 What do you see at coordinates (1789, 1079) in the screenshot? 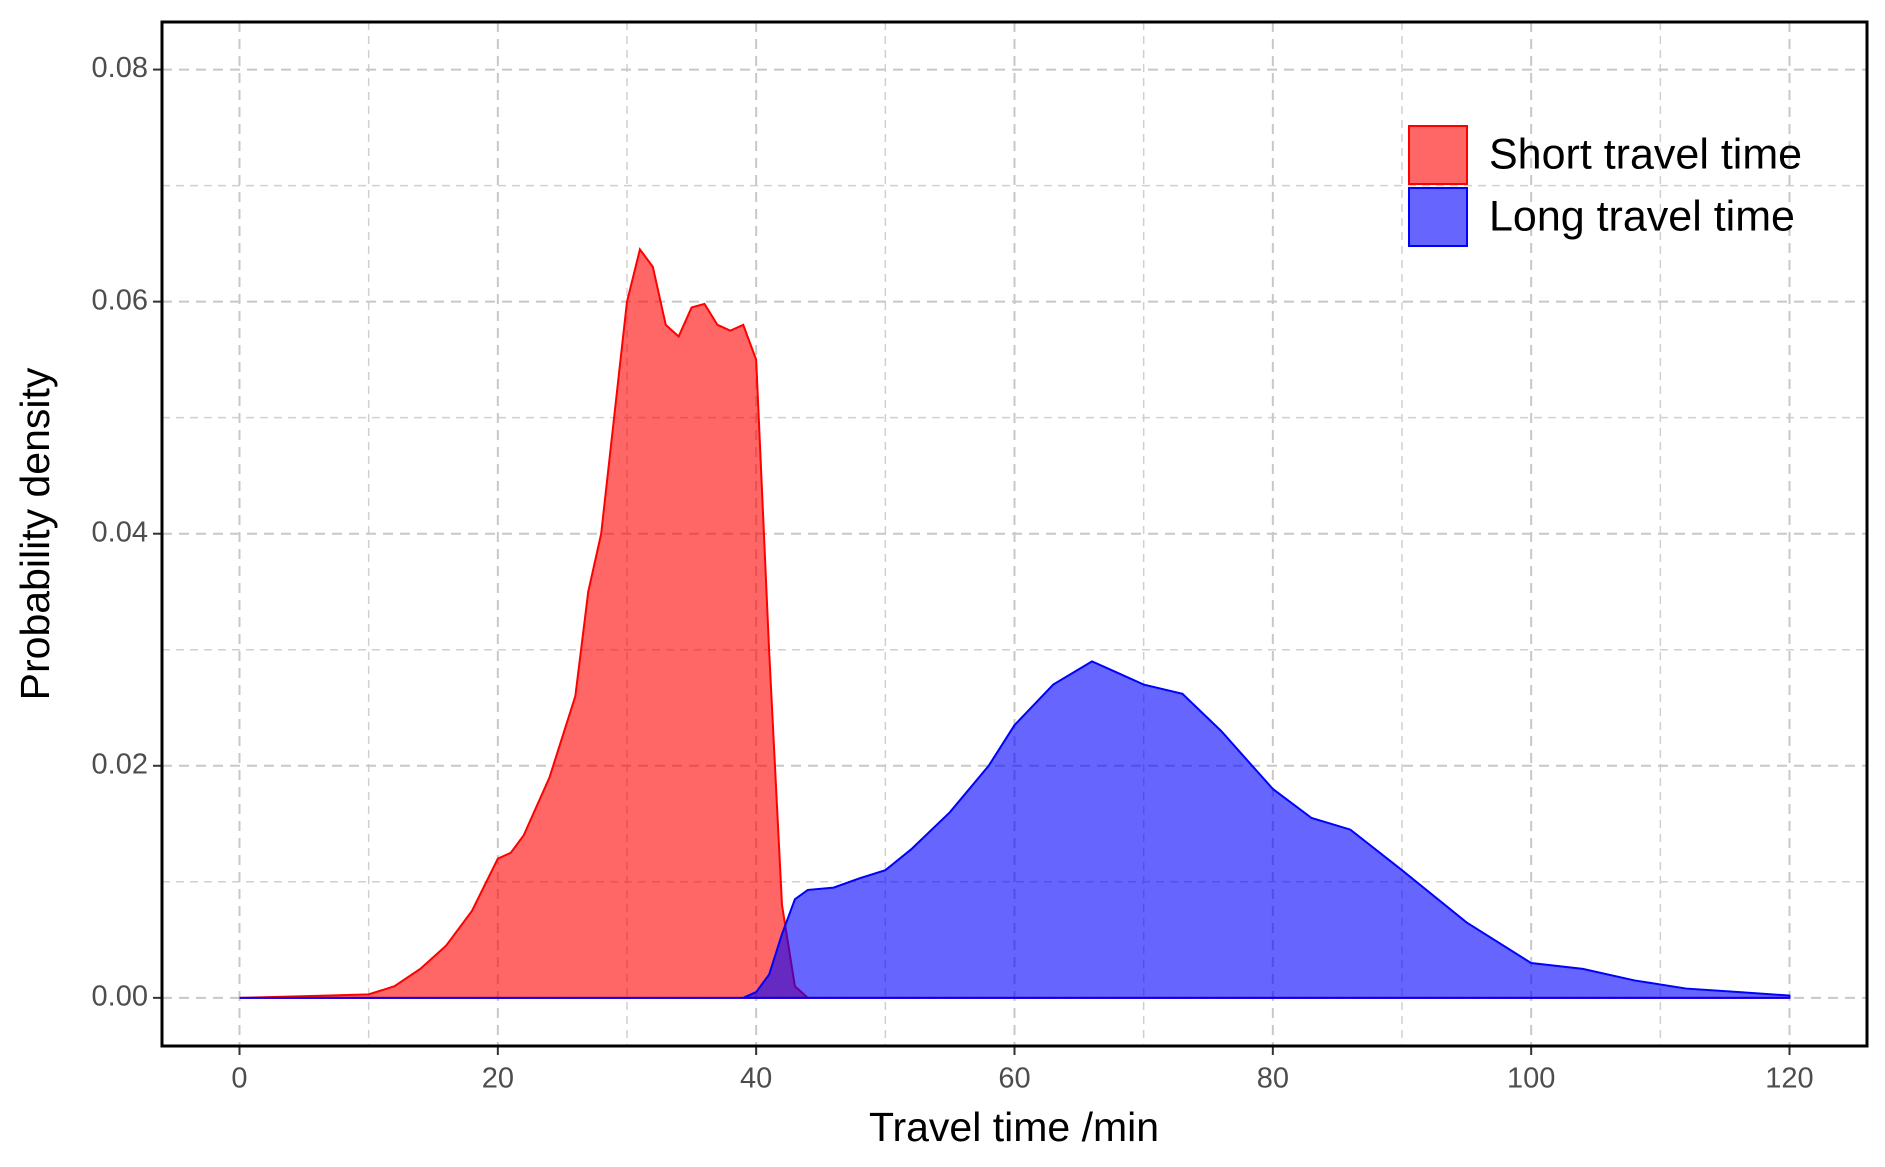
I see `x-tick-label: 120` at bounding box center [1789, 1079].